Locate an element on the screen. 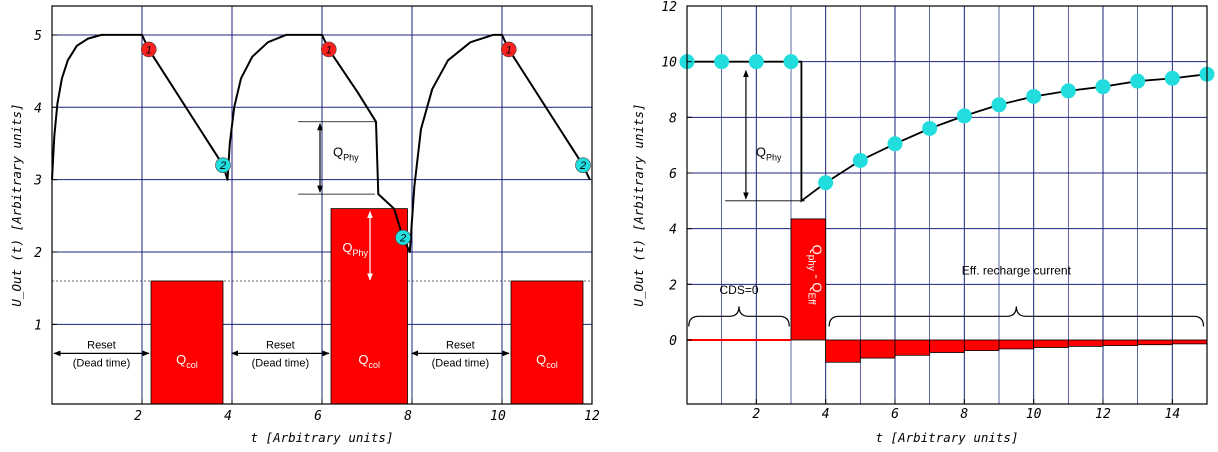 This screenshot has width=1218, height=452. left-y-axis-label: U_Out (t) [Arbitrary units] is located at coordinates (16, 204).